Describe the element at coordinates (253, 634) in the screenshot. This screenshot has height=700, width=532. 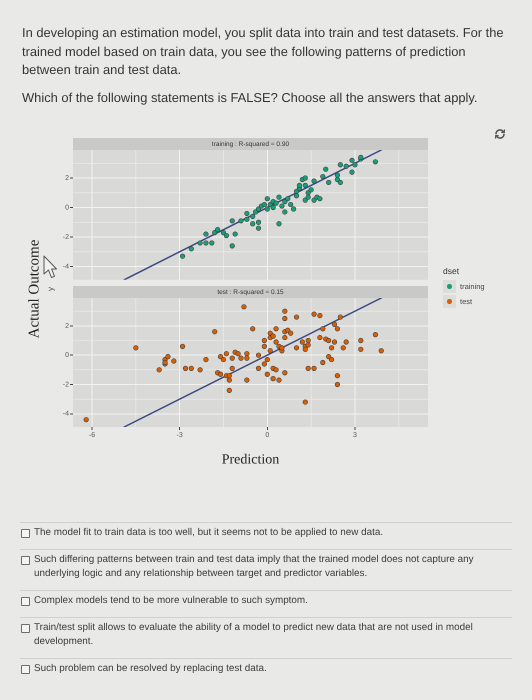
I see `text: Train/test split allows to evaluate the ability of a model to predict new data that are not used in model development.` at that location.